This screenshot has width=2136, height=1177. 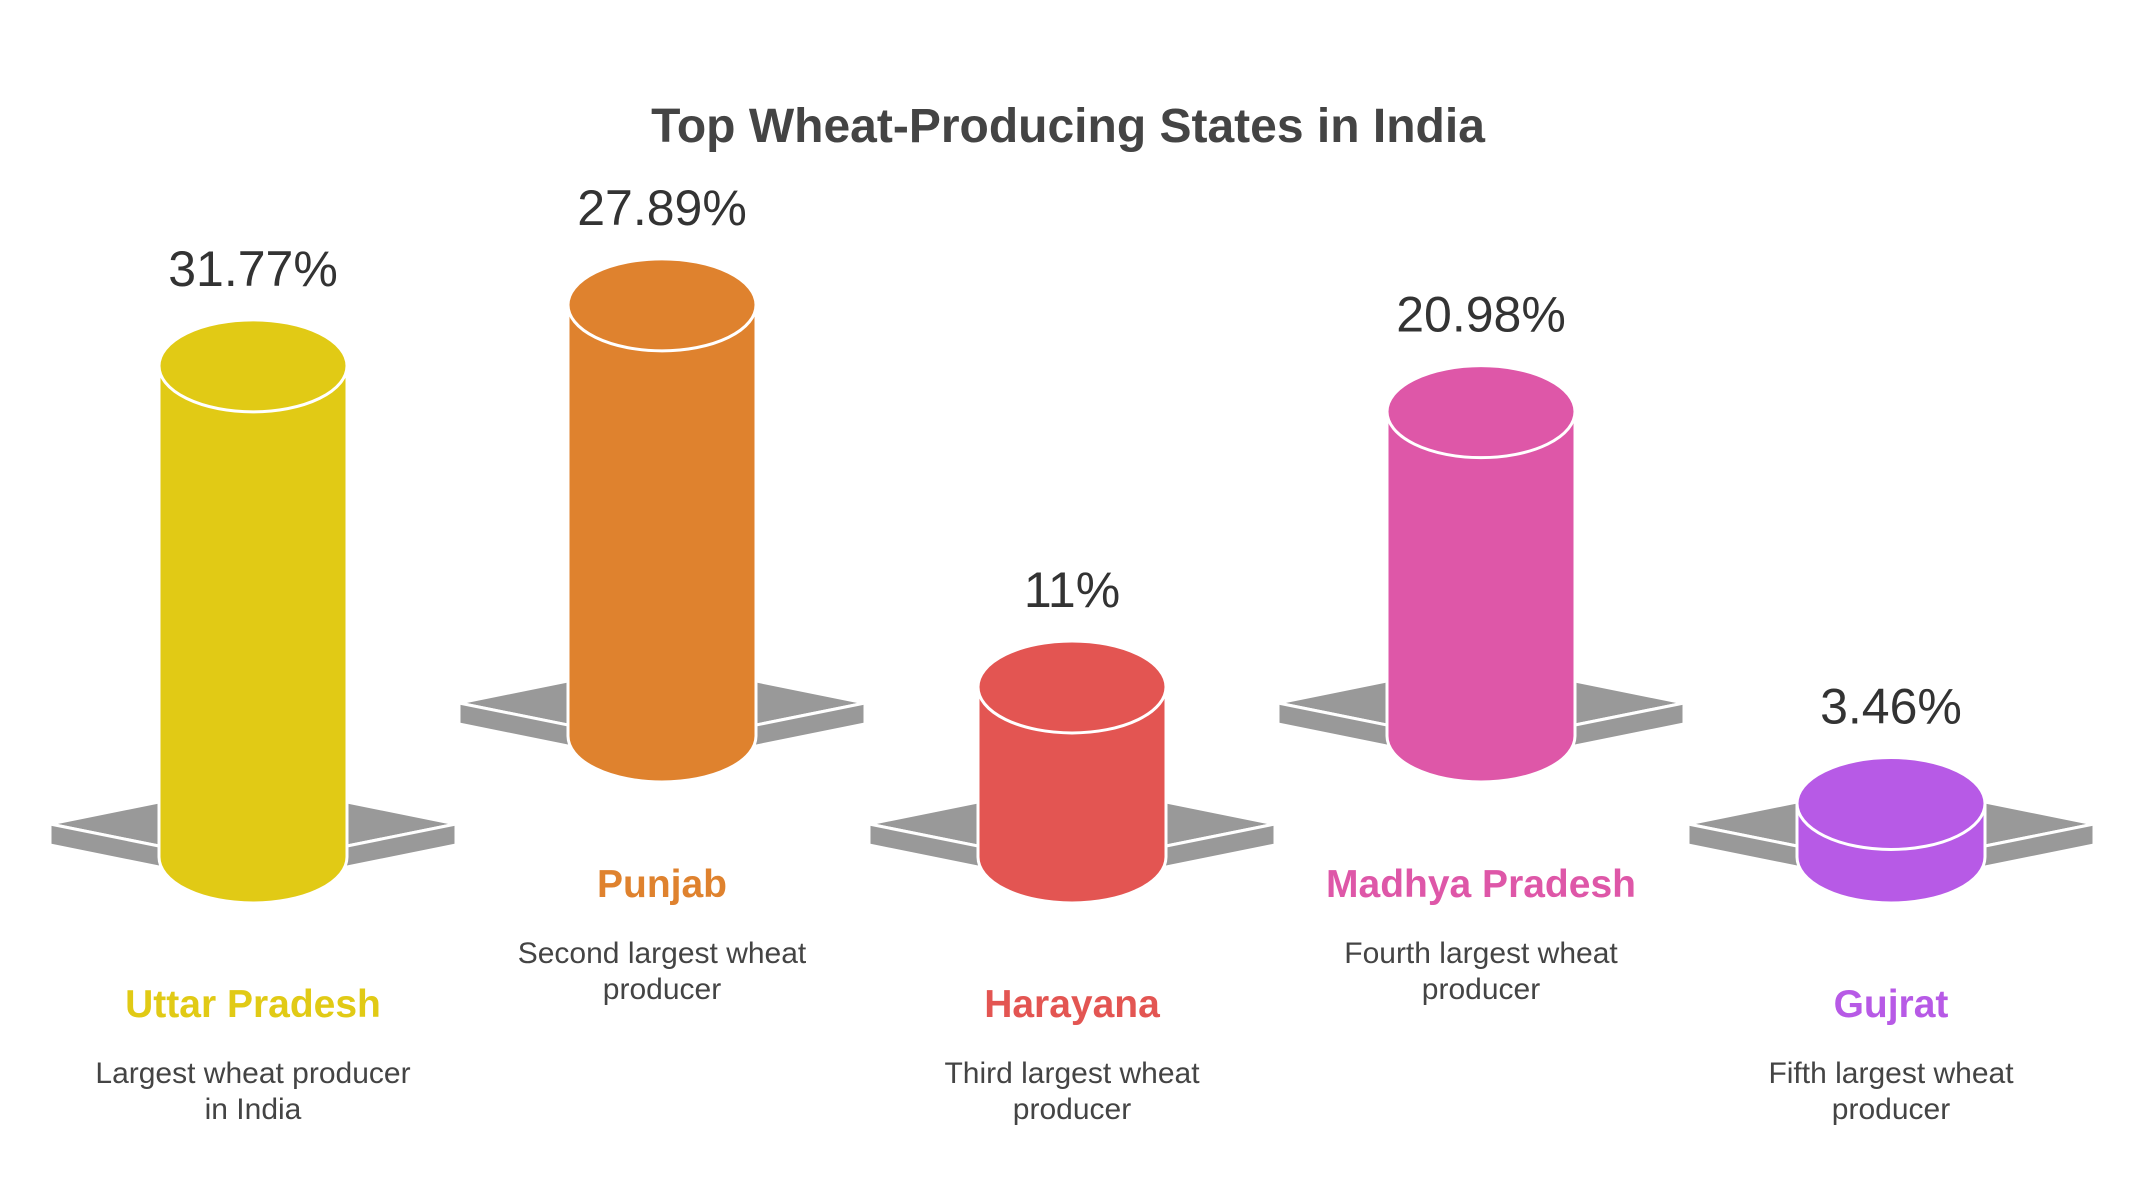 I want to click on state-description-gujrat-line-2: producer, so click(x=1891, y=1109).